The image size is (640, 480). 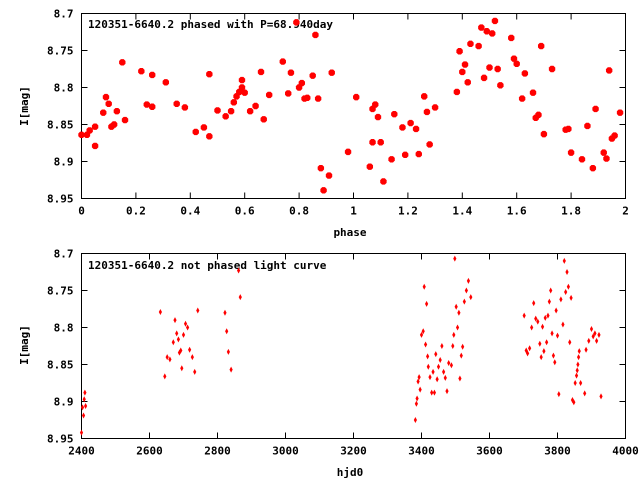 I want to click on unphased-x-tick-label: 3000, so click(x=285, y=451).